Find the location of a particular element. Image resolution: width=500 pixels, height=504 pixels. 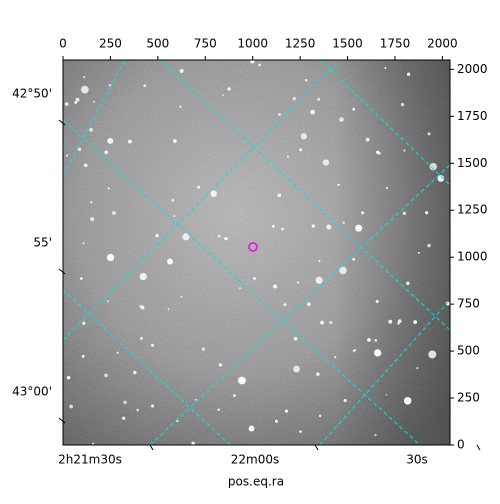

x-tick-label: 750 is located at coordinates (205, 44).